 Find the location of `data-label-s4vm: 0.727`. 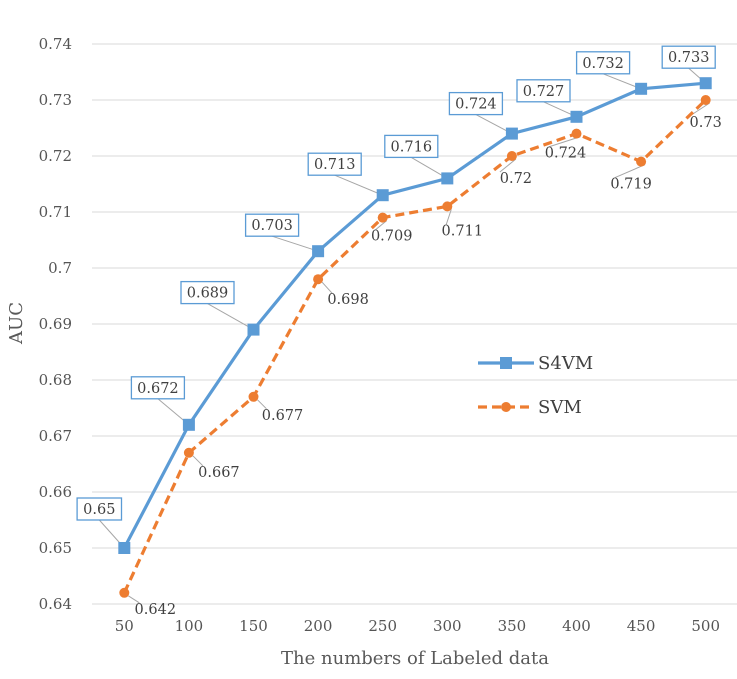

data-label-s4vm: 0.727 is located at coordinates (544, 92).